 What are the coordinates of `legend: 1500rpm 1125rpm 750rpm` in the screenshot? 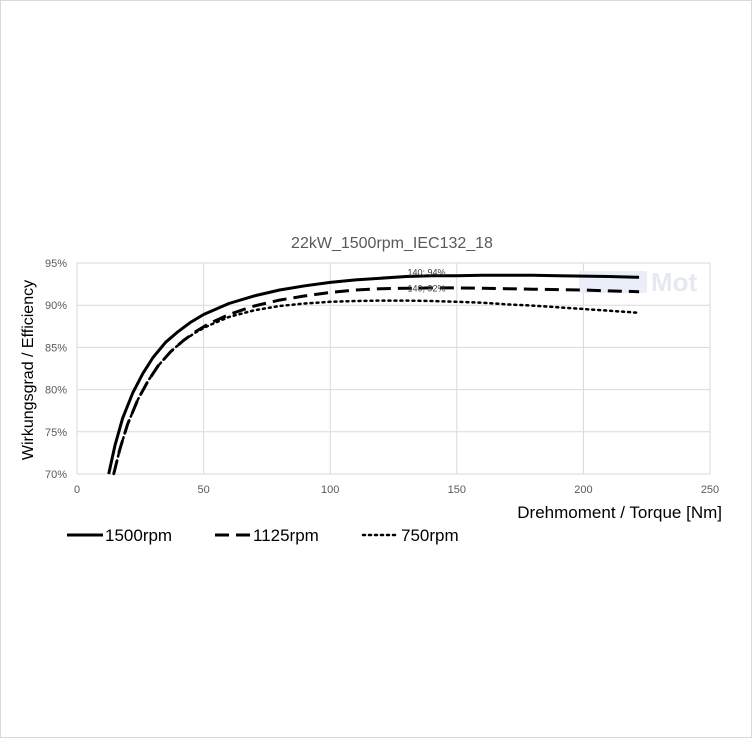 It's located at (263, 535).